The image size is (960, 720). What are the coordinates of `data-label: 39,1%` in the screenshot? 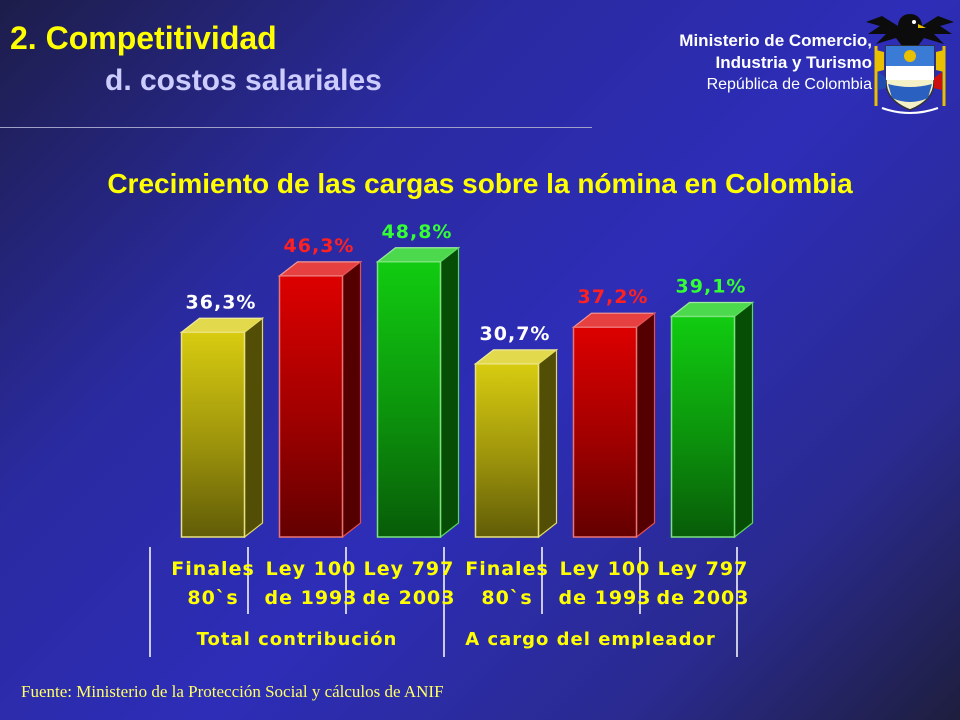 It's located at (711, 286).